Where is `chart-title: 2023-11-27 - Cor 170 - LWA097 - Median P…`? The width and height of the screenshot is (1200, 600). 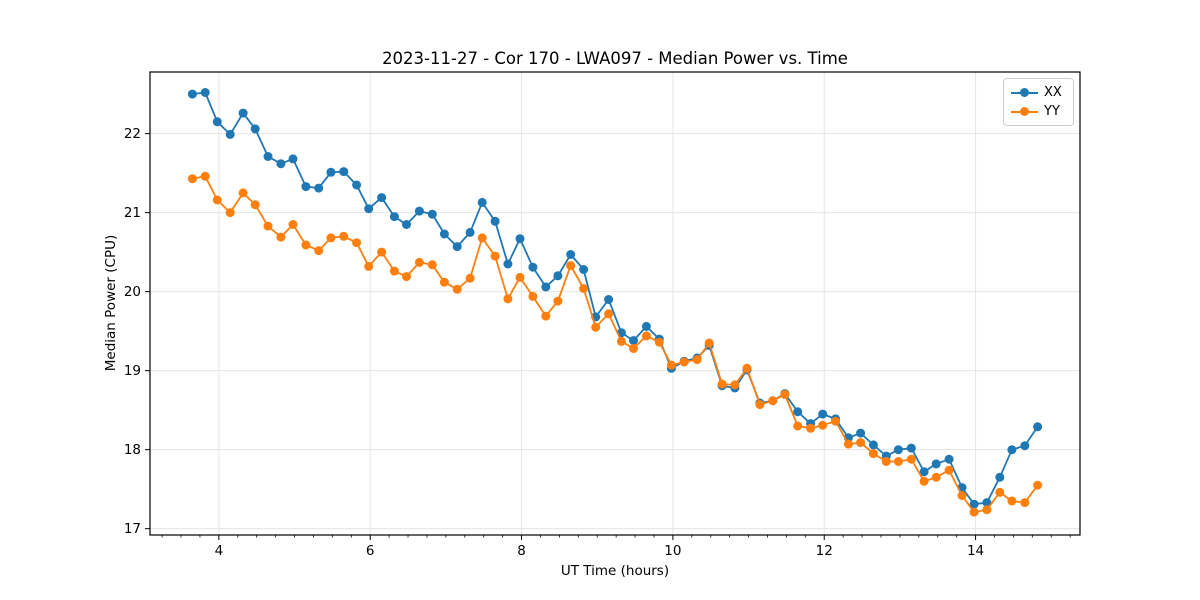
chart-title: 2023-11-27 - Cor 170 - LWA097 - Median P… is located at coordinates (615, 58).